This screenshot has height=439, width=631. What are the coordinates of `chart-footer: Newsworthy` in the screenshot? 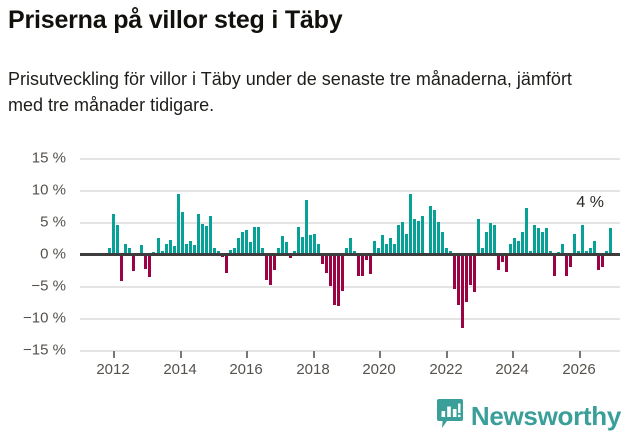 It's located at (315, 417).